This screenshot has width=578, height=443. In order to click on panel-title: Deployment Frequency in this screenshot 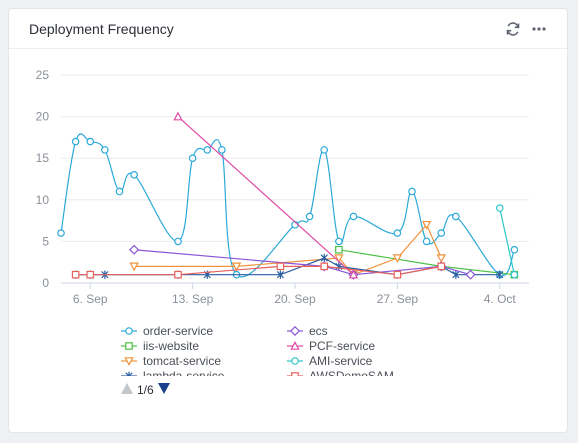, I will do `click(101, 29)`.